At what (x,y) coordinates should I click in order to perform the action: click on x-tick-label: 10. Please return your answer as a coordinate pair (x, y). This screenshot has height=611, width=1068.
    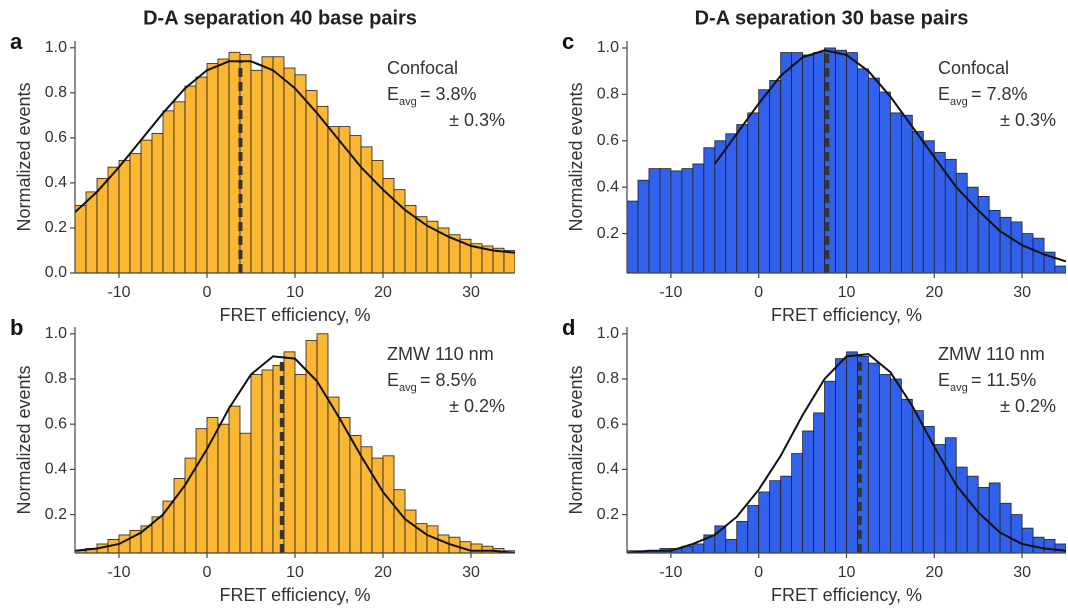
    Looking at the image, I should click on (295, 572).